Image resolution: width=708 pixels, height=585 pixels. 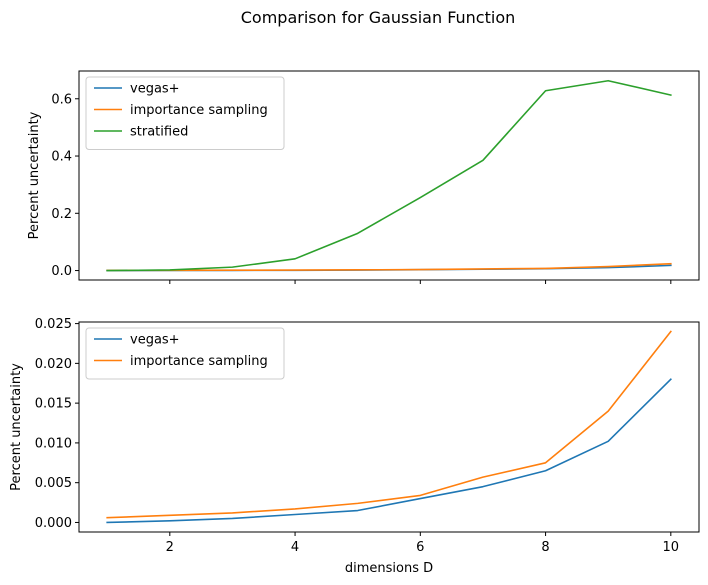 What do you see at coordinates (545, 547) in the screenshot?
I see `x-tick-label: 8` at bounding box center [545, 547].